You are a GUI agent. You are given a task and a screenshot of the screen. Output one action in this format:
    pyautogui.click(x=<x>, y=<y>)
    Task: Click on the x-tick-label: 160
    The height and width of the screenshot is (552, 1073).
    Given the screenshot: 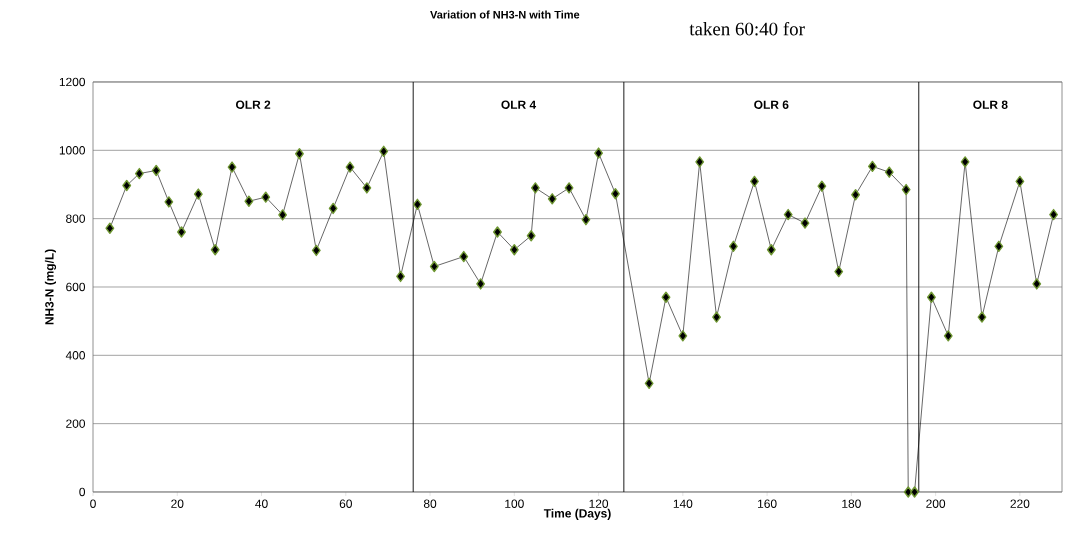 What is the action you would take?
    pyautogui.click(x=767, y=503)
    